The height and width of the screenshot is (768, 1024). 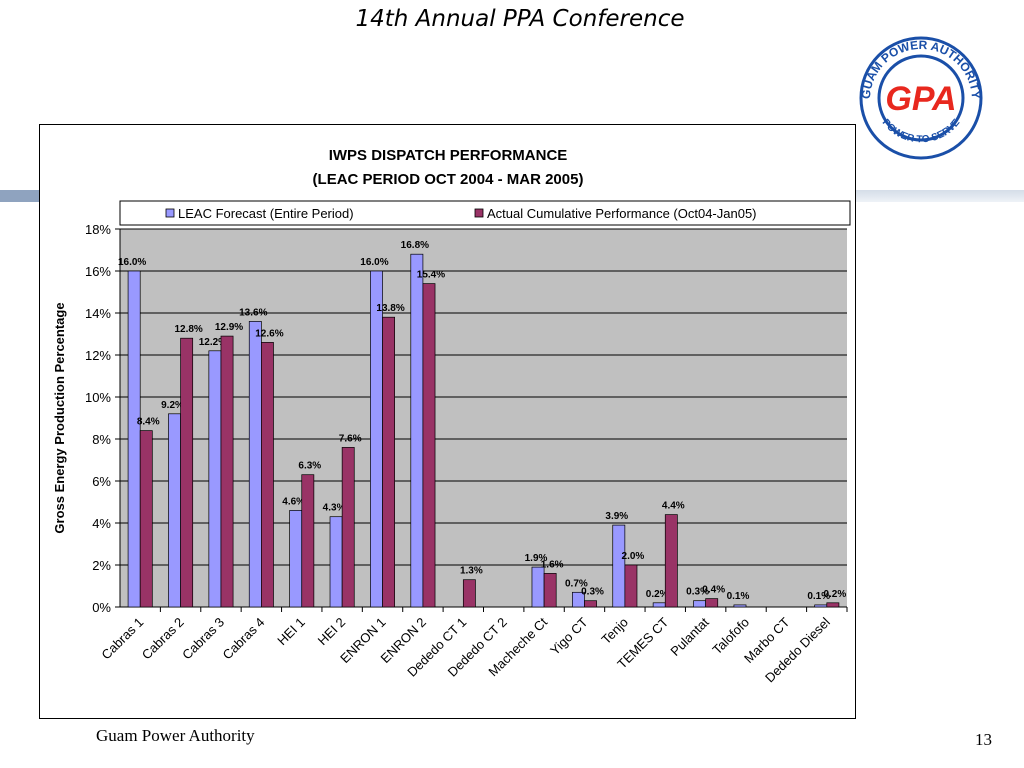 I want to click on data-label: 8.4%, so click(x=148, y=422).